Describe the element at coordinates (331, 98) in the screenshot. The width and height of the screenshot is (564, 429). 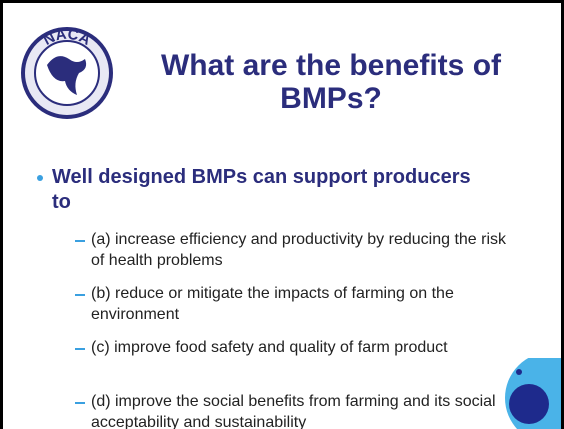
I see `title-line: BMPs?` at that location.